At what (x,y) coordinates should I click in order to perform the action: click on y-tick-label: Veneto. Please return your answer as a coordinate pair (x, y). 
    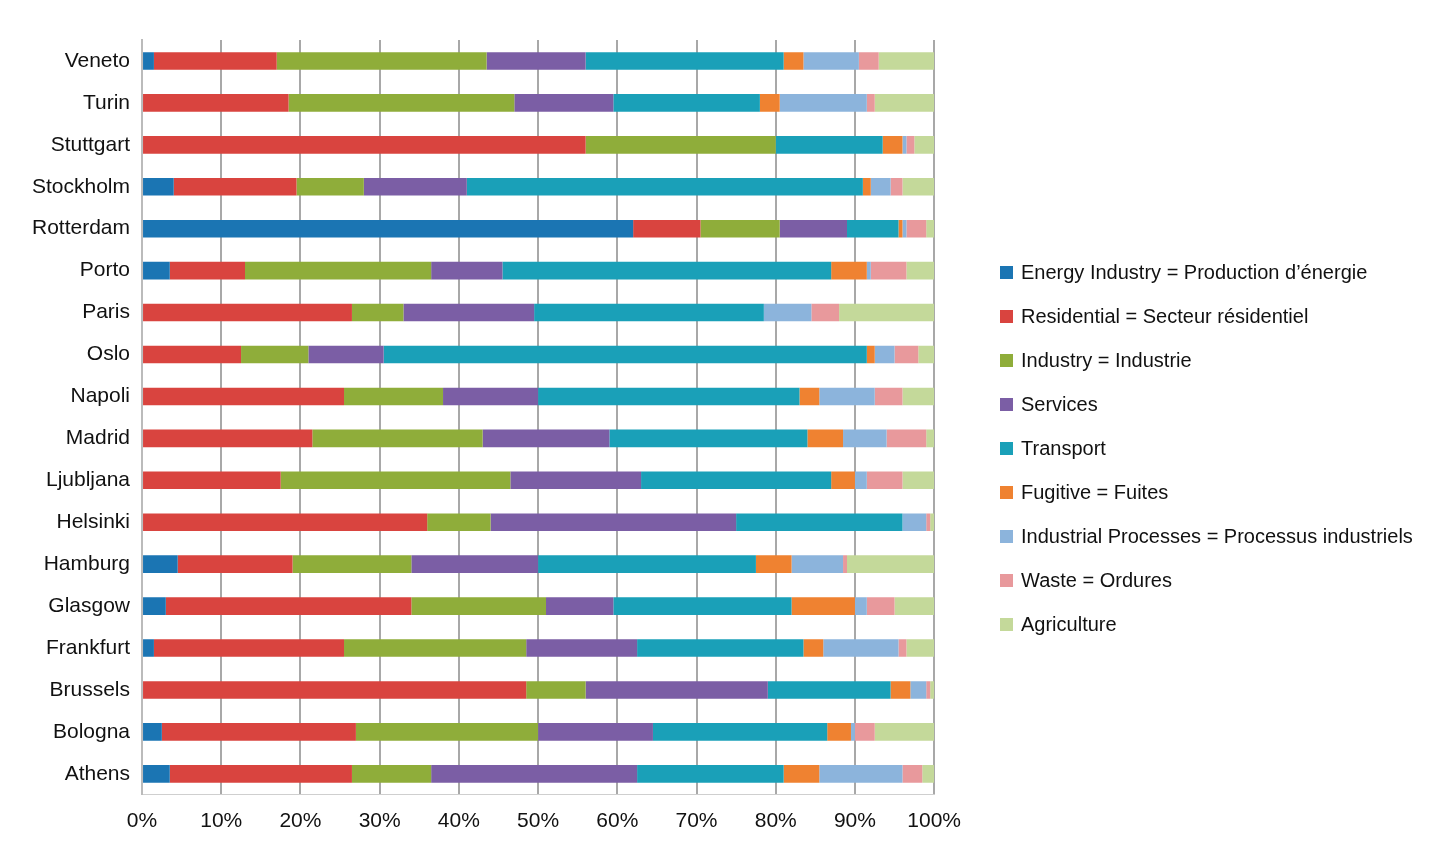
    Looking at the image, I should click on (97, 59).